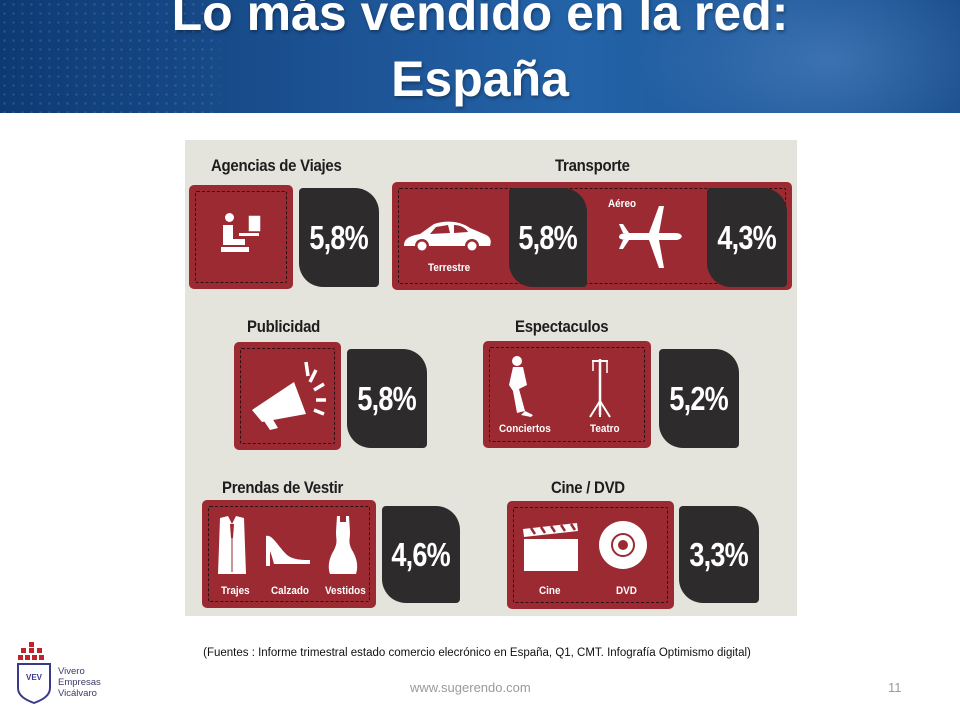 The image size is (960, 720). Describe the element at coordinates (567, 394) in the screenshot. I see `panel-espectaculos` at that location.